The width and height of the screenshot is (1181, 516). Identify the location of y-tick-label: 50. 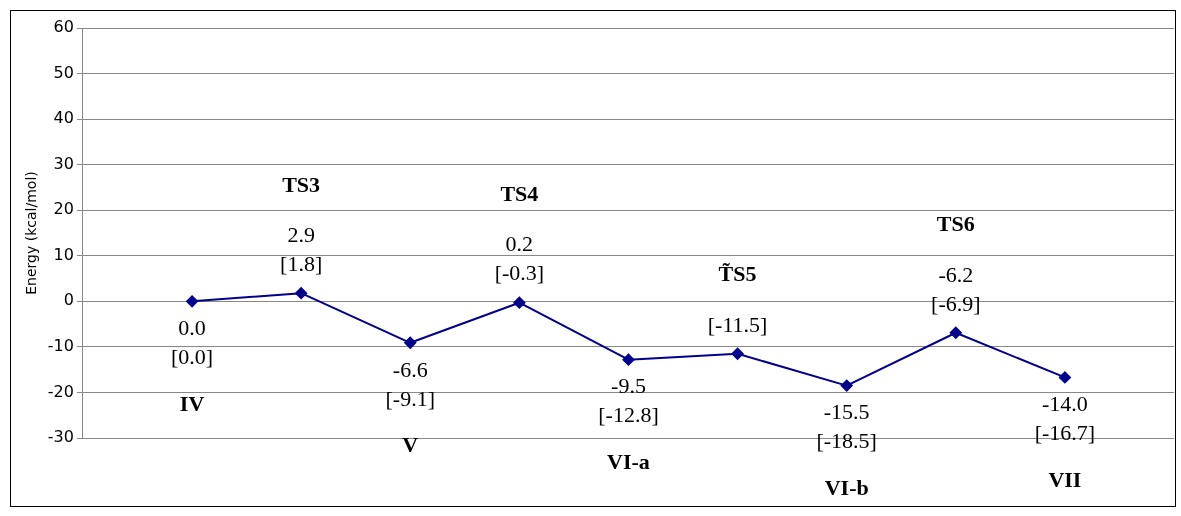
(63, 72).